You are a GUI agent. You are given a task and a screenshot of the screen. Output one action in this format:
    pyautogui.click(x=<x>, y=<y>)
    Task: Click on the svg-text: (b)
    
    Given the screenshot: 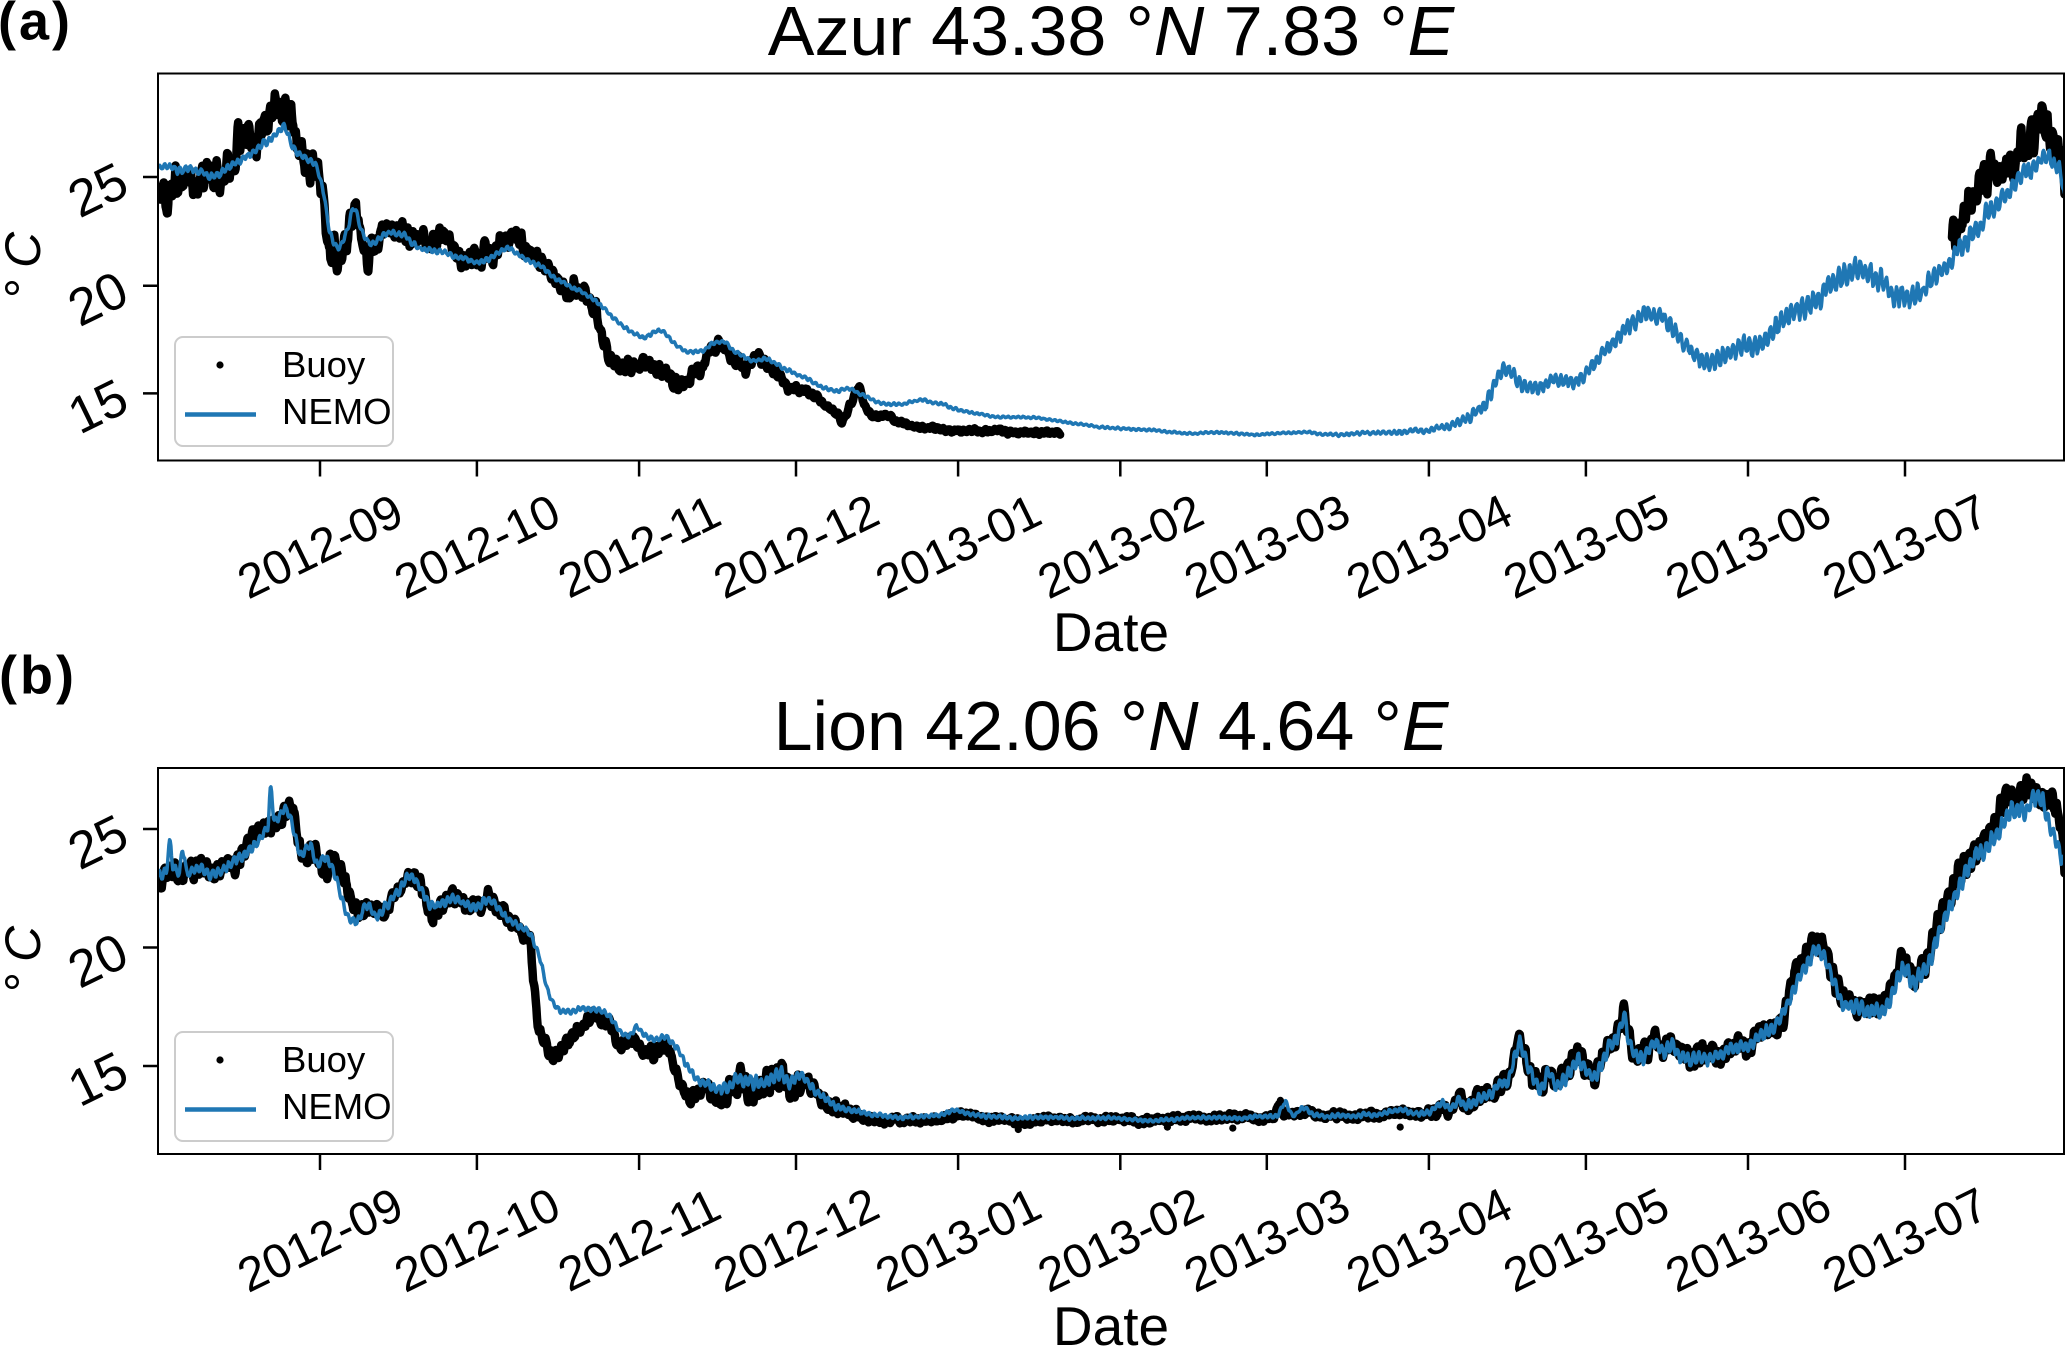 What is the action you would take?
    pyautogui.click(x=38, y=676)
    